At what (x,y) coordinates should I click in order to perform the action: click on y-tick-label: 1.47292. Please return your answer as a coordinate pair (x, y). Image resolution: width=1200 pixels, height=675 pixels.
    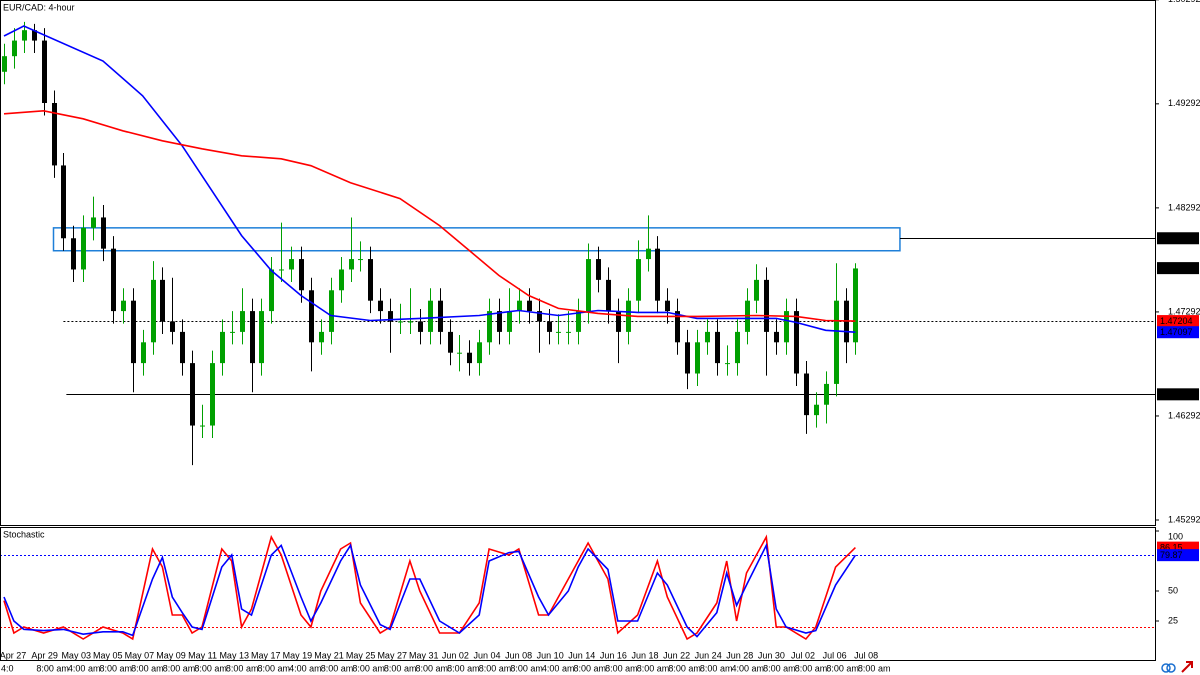
    Looking at the image, I should click on (1184, 311).